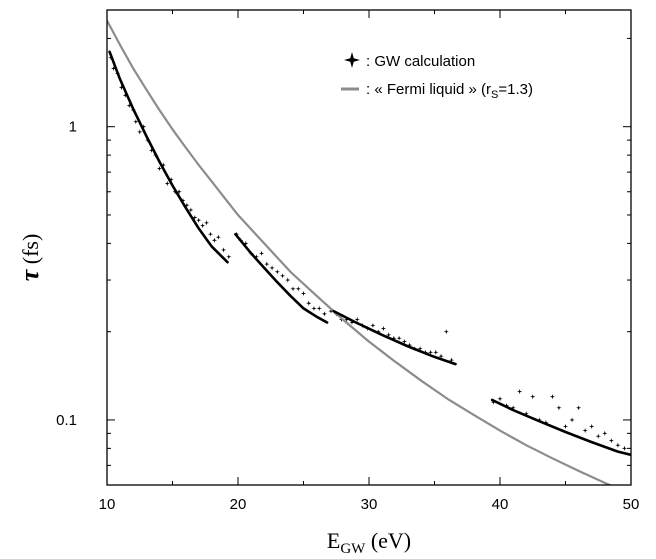 The height and width of the screenshot is (559, 656). What do you see at coordinates (369, 504) in the screenshot?
I see `x-tick-label: 30` at bounding box center [369, 504].